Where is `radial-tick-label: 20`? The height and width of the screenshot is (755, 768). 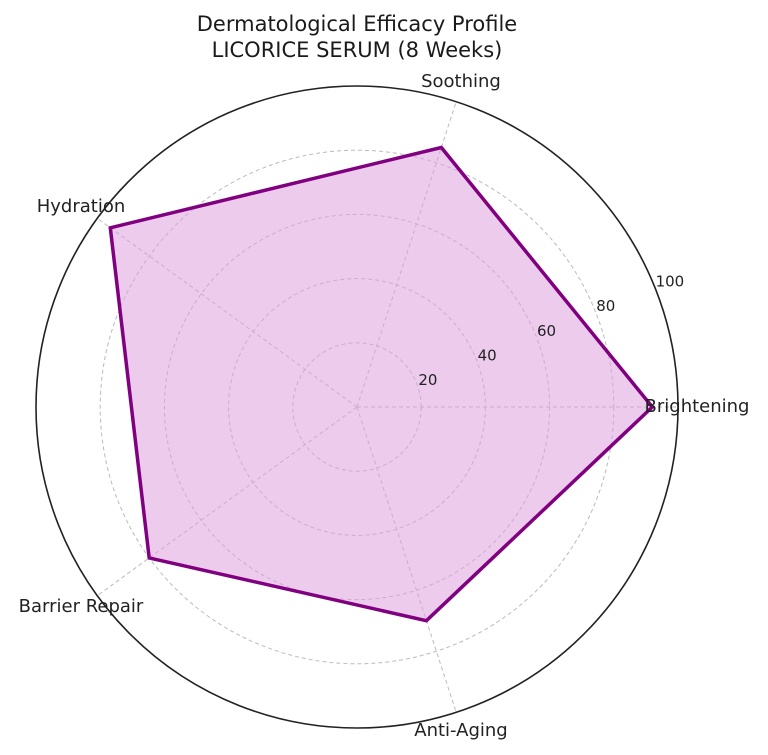
radial-tick-label: 20 is located at coordinates (427, 380).